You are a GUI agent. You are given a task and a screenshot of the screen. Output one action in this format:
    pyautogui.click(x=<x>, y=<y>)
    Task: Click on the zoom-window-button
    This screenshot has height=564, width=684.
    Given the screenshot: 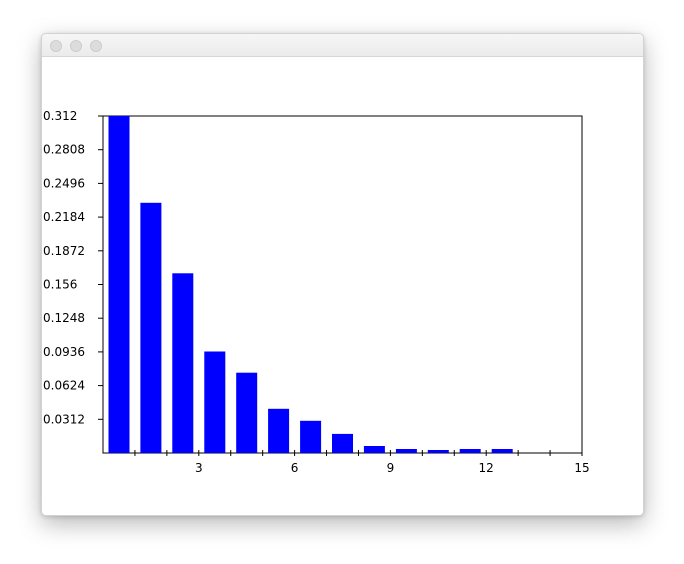 What is the action you would take?
    pyautogui.click(x=96, y=46)
    